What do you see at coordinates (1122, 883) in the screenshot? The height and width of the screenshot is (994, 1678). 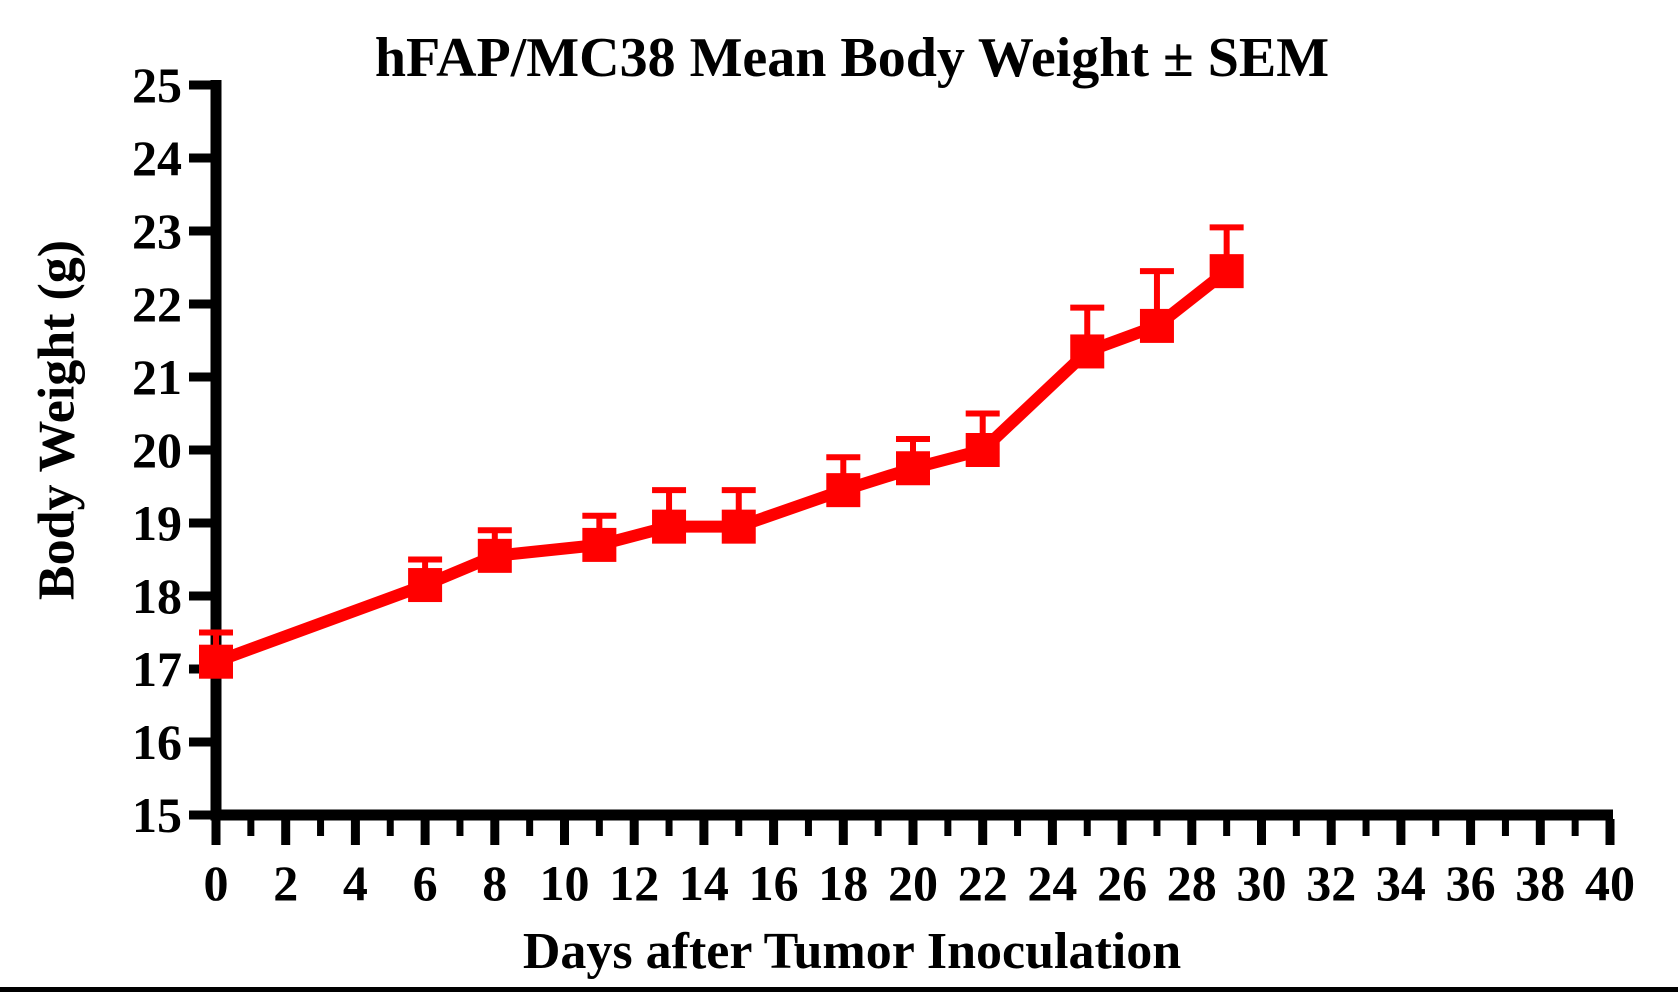 I see `x-tick-label: 26` at bounding box center [1122, 883].